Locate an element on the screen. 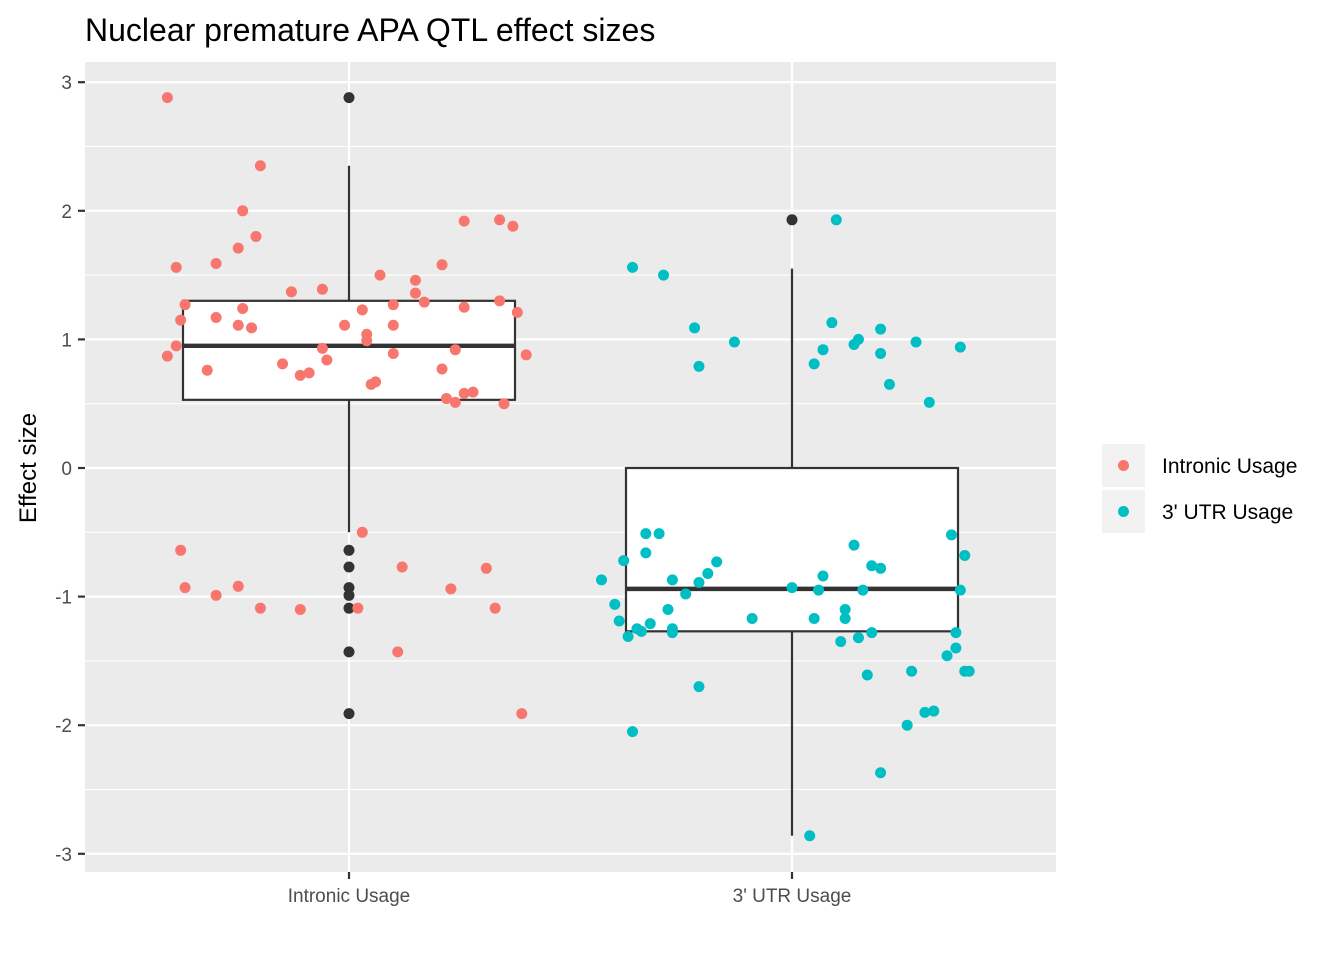 The image size is (1344, 960). legend-item-1: 3' UTR Usage is located at coordinates (1197, 511).